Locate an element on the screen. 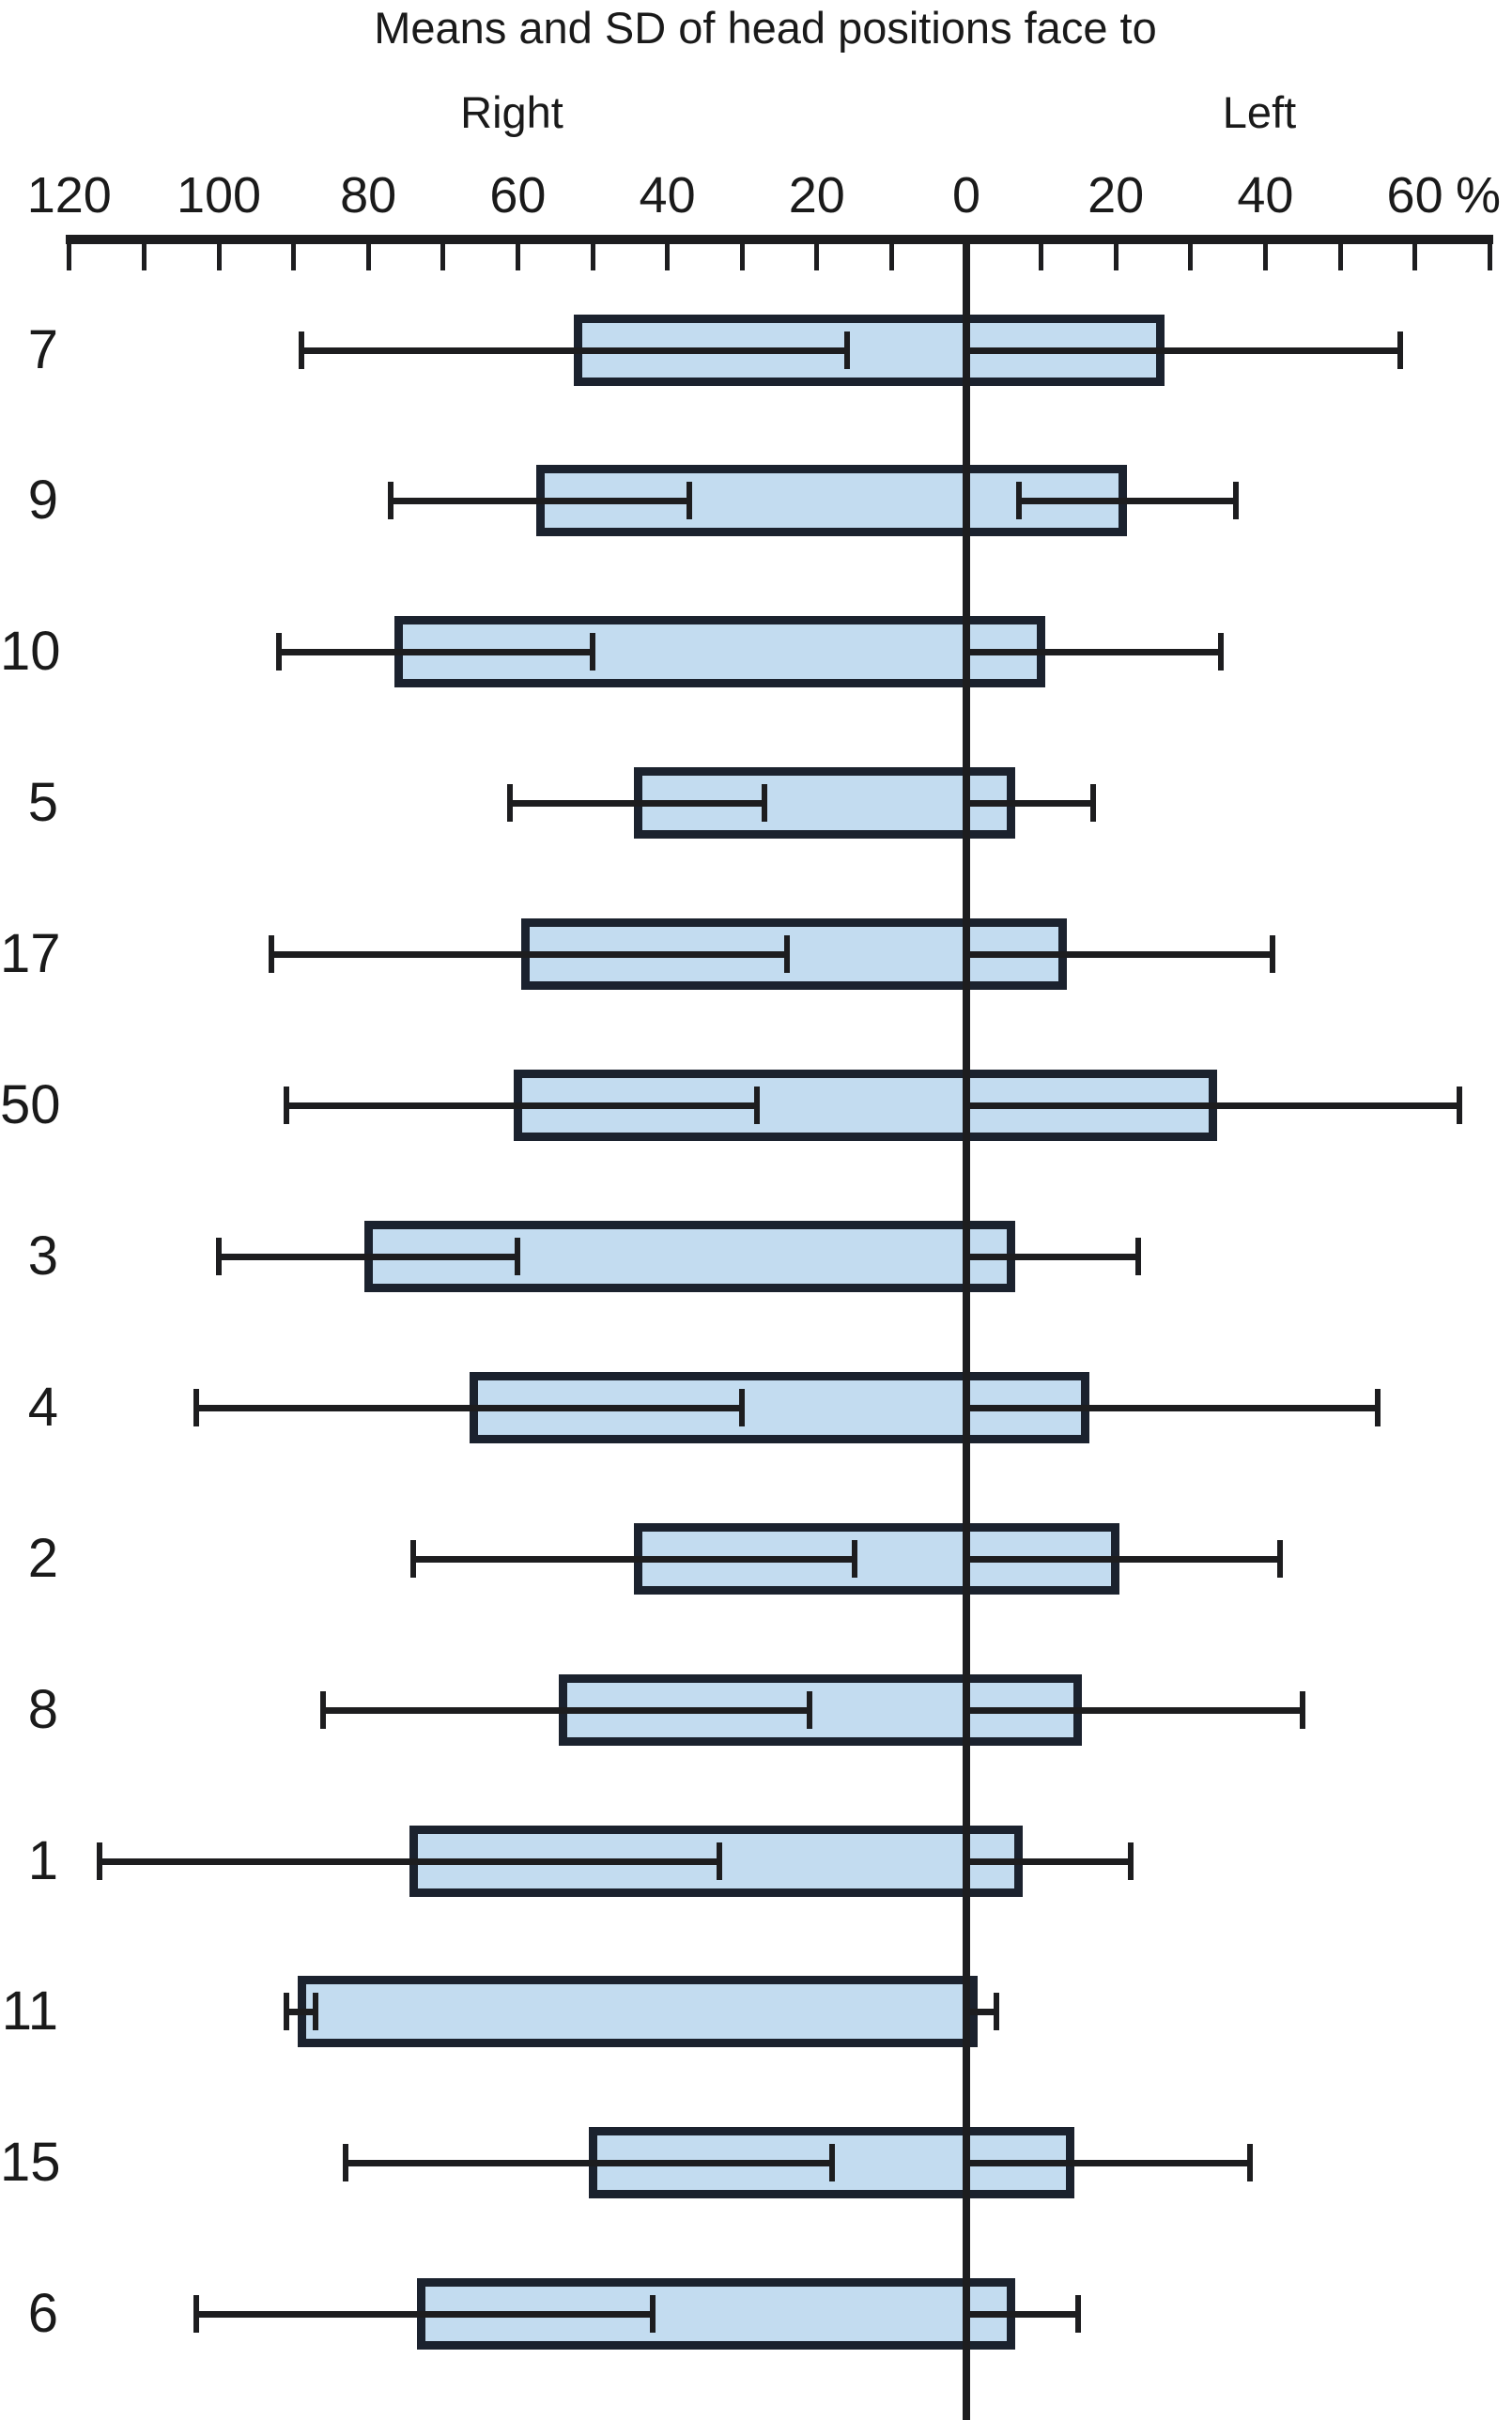  row-label-3: 3 is located at coordinates (43, 1256).